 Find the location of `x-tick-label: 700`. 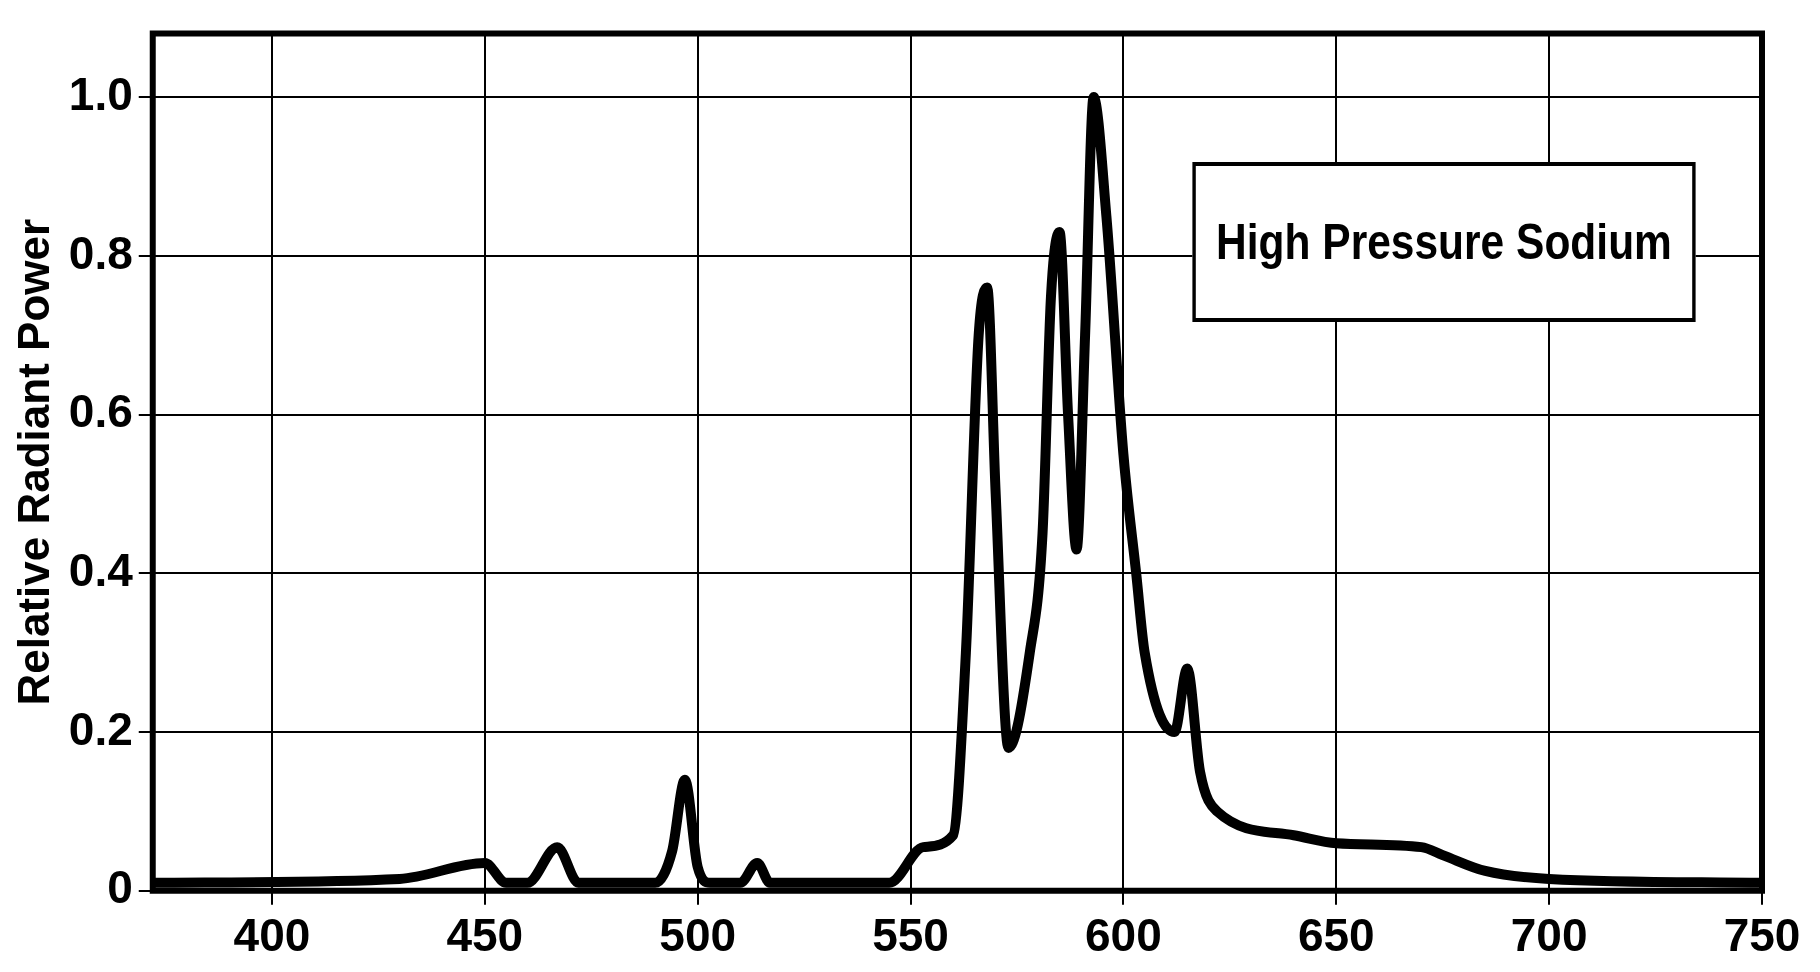

x-tick-label: 700 is located at coordinates (1549, 935).